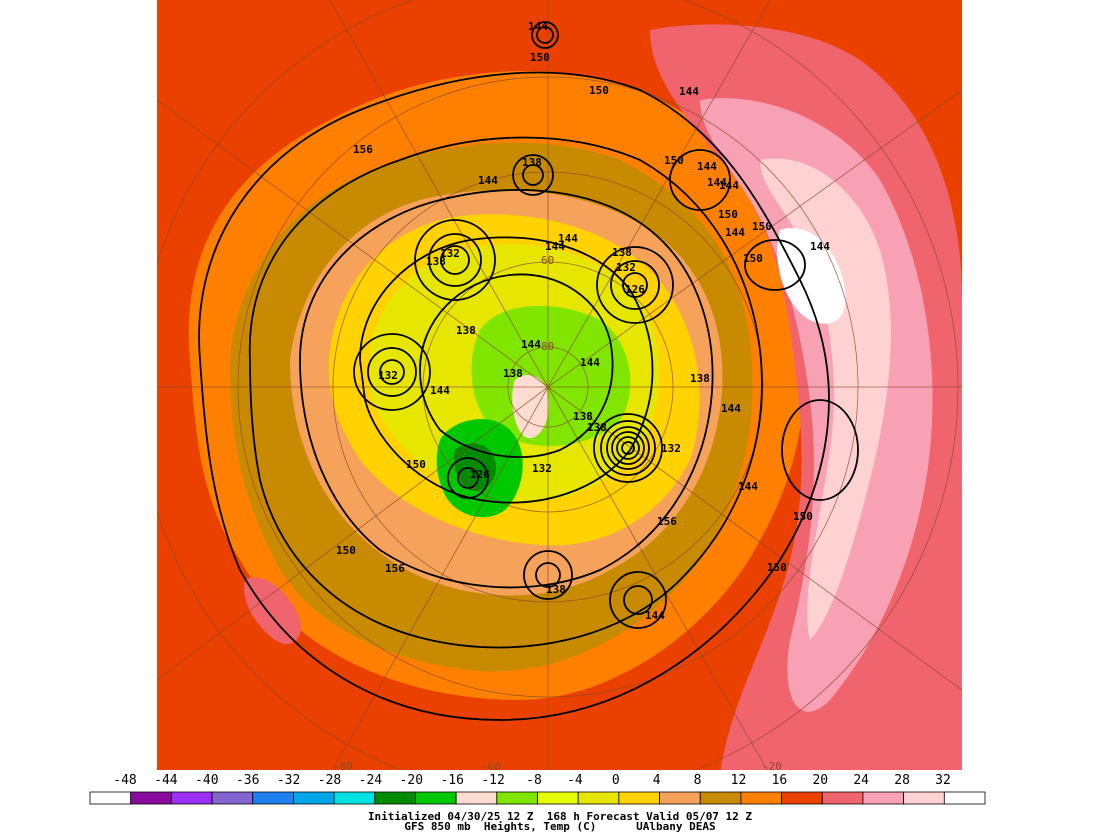  What do you see at coordinates (530, 407) in the screenshot?
I see `temperature-field-pink` at bounding box center [530, 407].